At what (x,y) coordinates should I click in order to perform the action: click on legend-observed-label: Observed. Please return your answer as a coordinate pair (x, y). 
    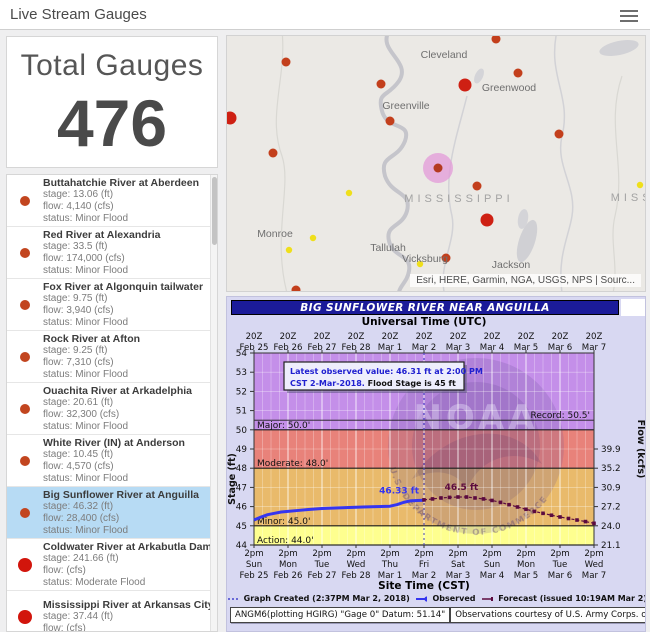
    Looking at the image, I should click on (454, 598).